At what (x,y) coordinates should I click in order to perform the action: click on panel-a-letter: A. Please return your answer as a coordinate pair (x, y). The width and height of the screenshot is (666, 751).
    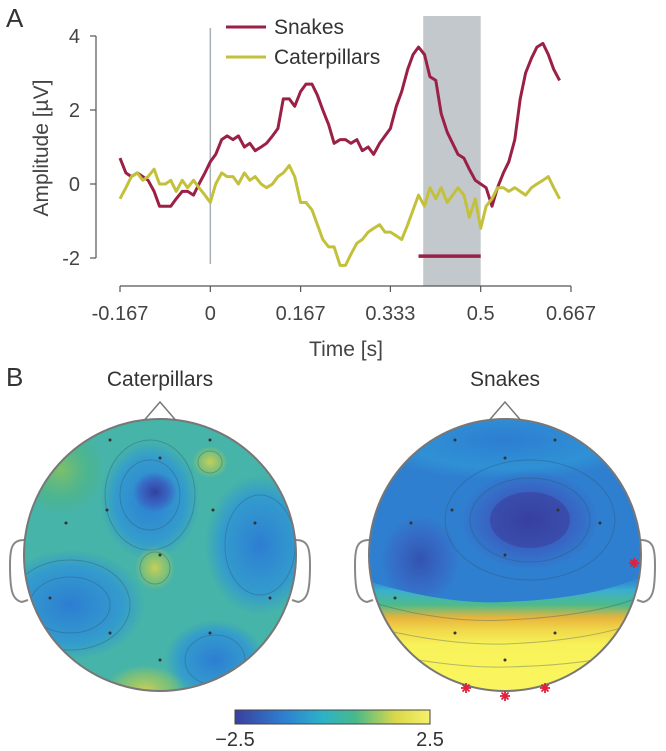
    Looking at the image, I should click on (15, 18).